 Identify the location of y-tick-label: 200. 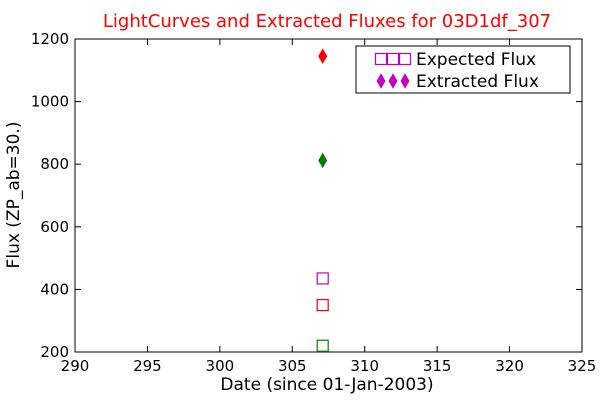
(54, 352).